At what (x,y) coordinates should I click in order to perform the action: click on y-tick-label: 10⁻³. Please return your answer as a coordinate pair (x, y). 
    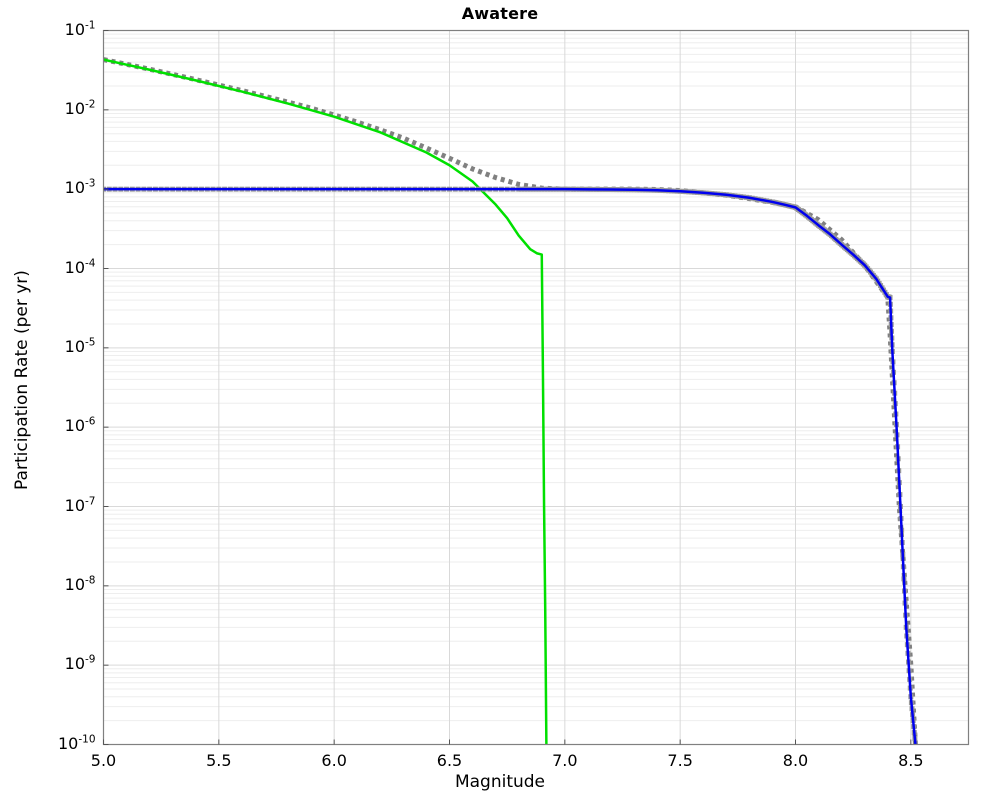
    Looking at the image, I should click on (80, 187).